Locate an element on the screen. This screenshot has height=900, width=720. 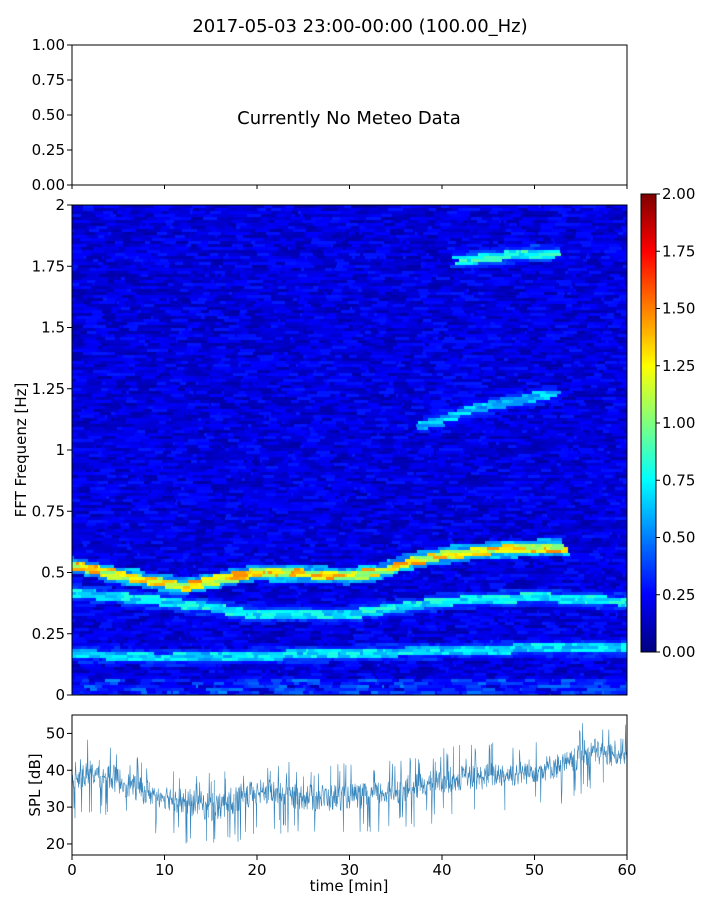
colorbar-tick-label: 1.25 is located at coordinates (678, 366).